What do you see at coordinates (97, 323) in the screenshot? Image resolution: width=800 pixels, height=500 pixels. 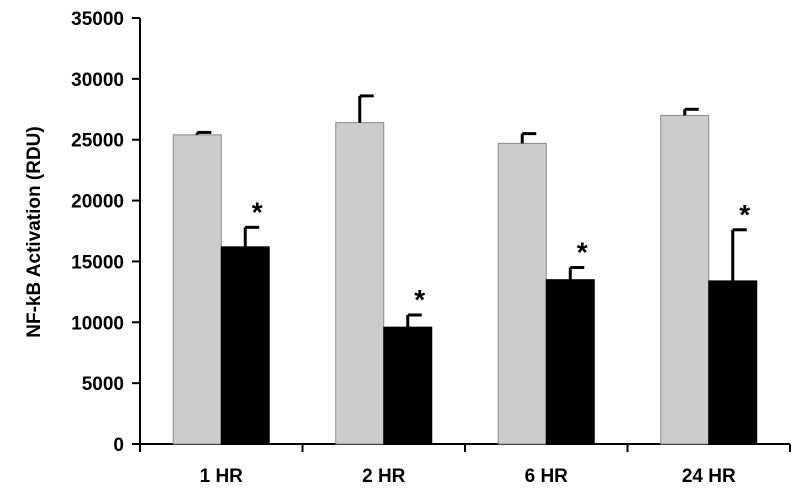 I see `y-tick-label: 10000` at bounding box center [97, 323].